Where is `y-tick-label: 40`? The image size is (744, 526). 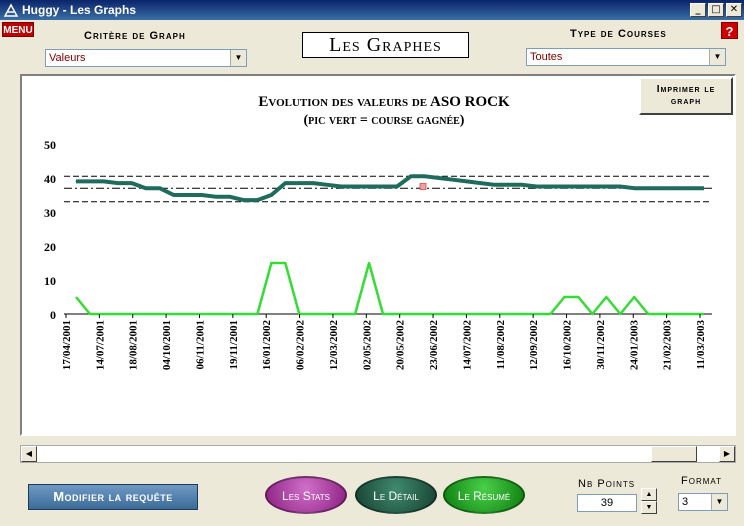 y-tick-label: 40 is located at coordinates (50, 179).